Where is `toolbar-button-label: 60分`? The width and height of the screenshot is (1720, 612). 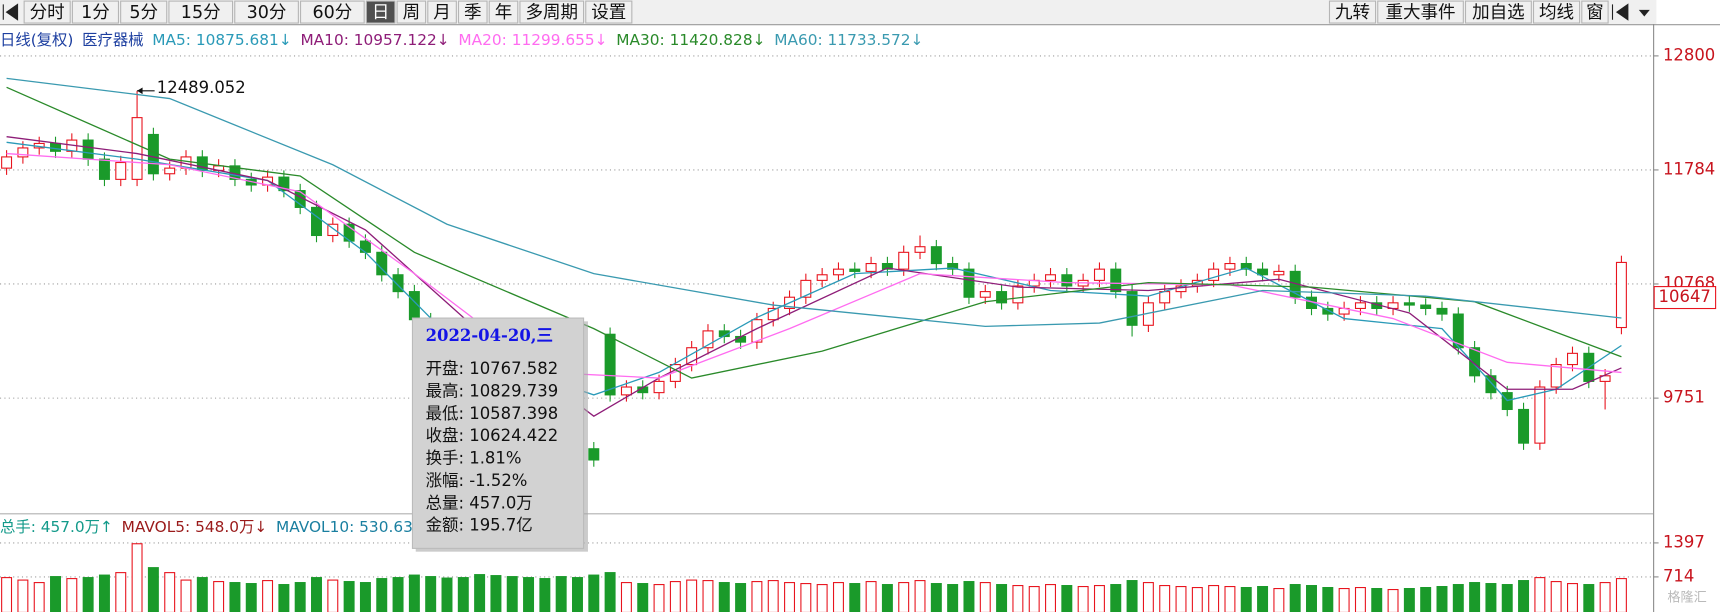 toolbar-button-label: 60分 is located at coordinates (332, 13).